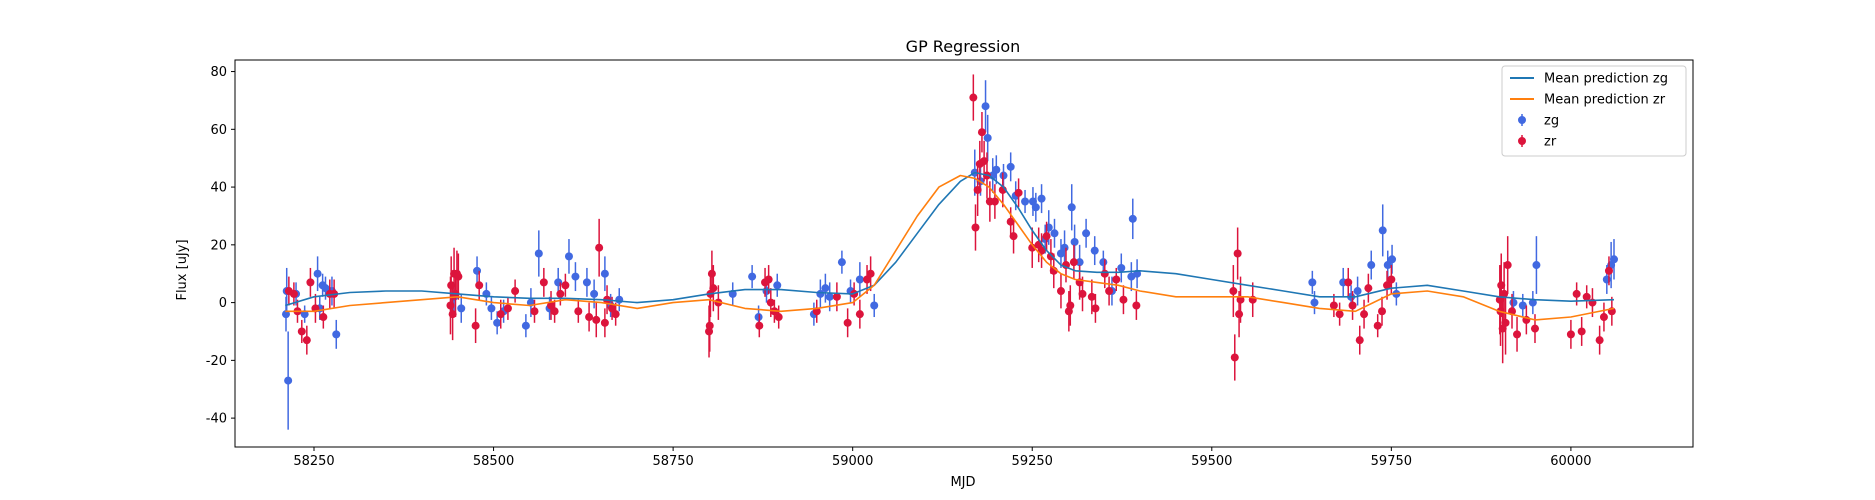 The width and height of the screenshot is (1875, 500). I want to click on y-tick-label: 0, so click(223, 303).